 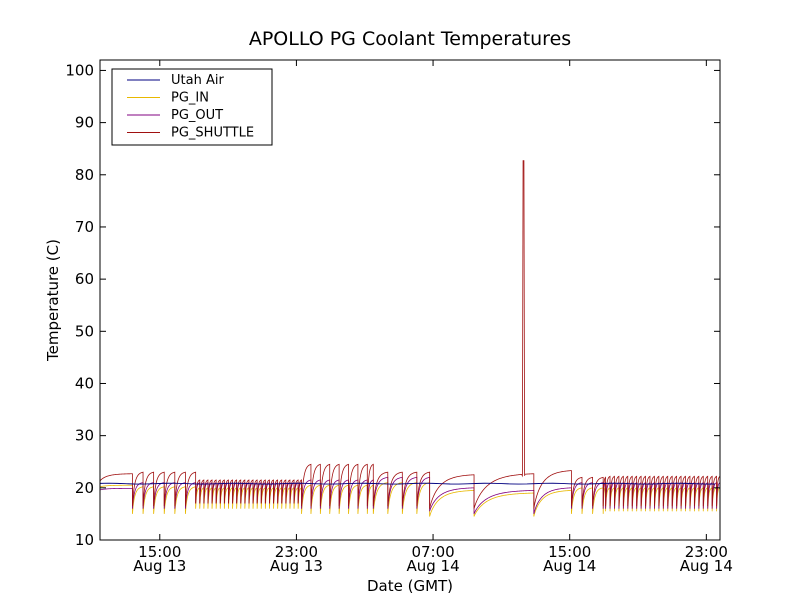 What do you see at coordinates (53, 300) in the screenshot?
I see `y-axis-label: Temperature (C)` at bounding box center [53, 300].